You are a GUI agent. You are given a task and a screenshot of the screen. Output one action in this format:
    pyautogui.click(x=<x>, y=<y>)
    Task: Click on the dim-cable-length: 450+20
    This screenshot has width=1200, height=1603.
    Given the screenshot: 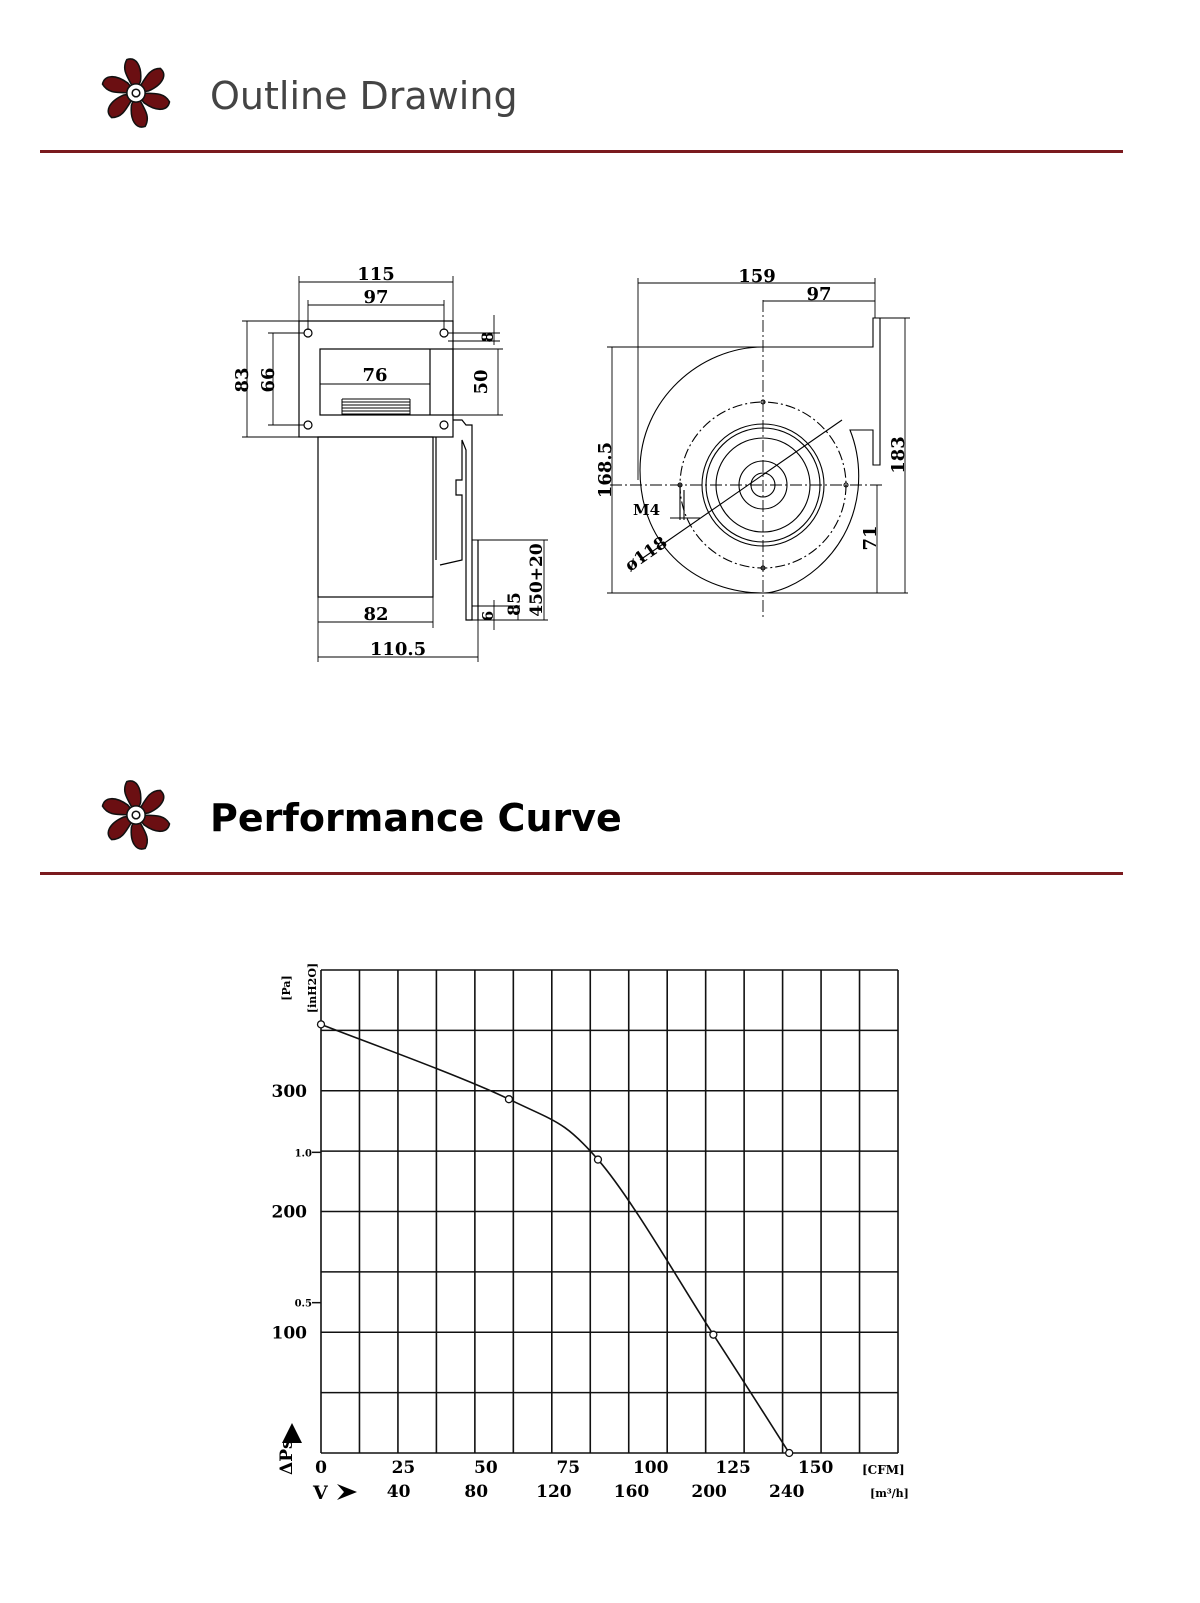 What is the action you would take?
    pyautogui.click(x=537, y=580)
    